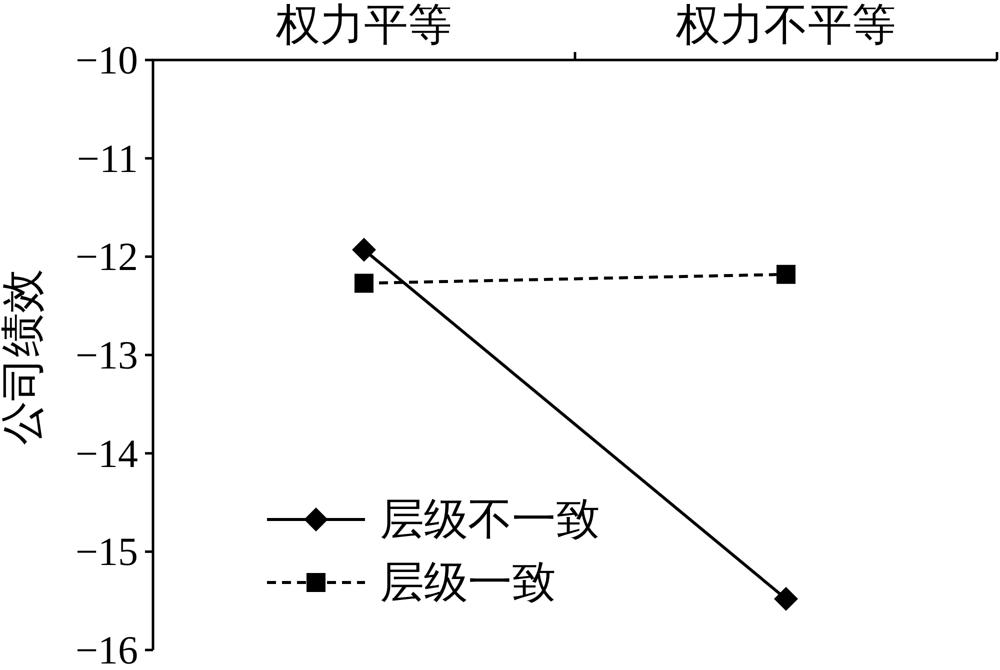 Image resolution: width=1000 pixels, height=670 pixels. I want to click on x-tick-label: 权力不平等, so click(786, 25).